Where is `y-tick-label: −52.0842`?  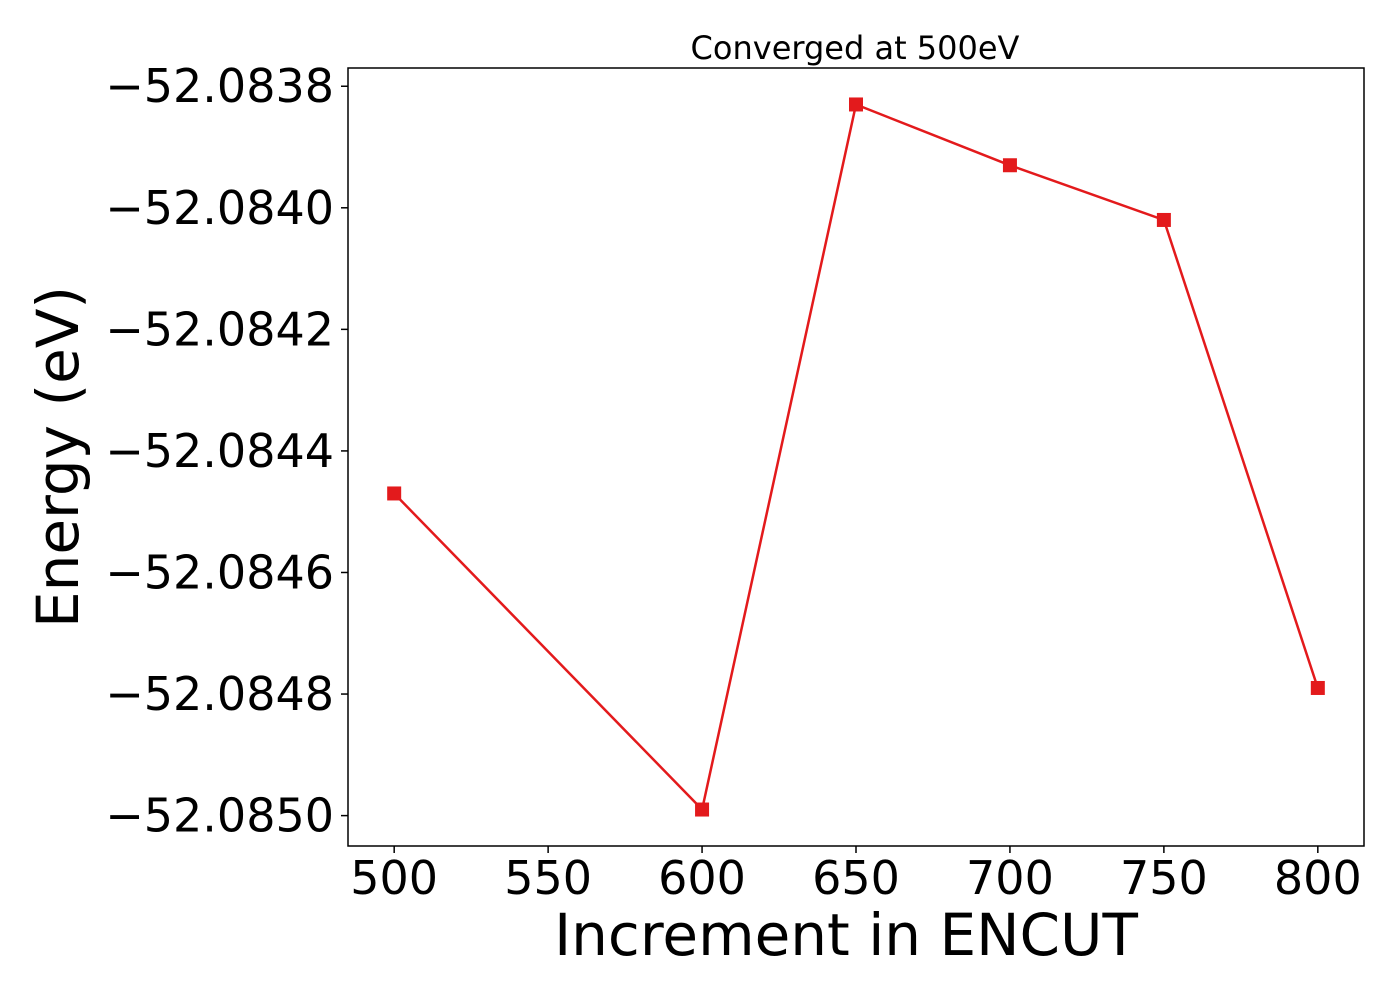 y-tick-label: −52.0842 is located at coordinates (219, 329).